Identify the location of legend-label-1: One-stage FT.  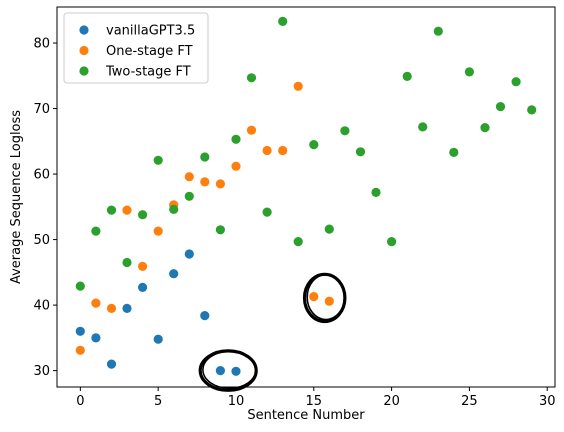
(149, 51).